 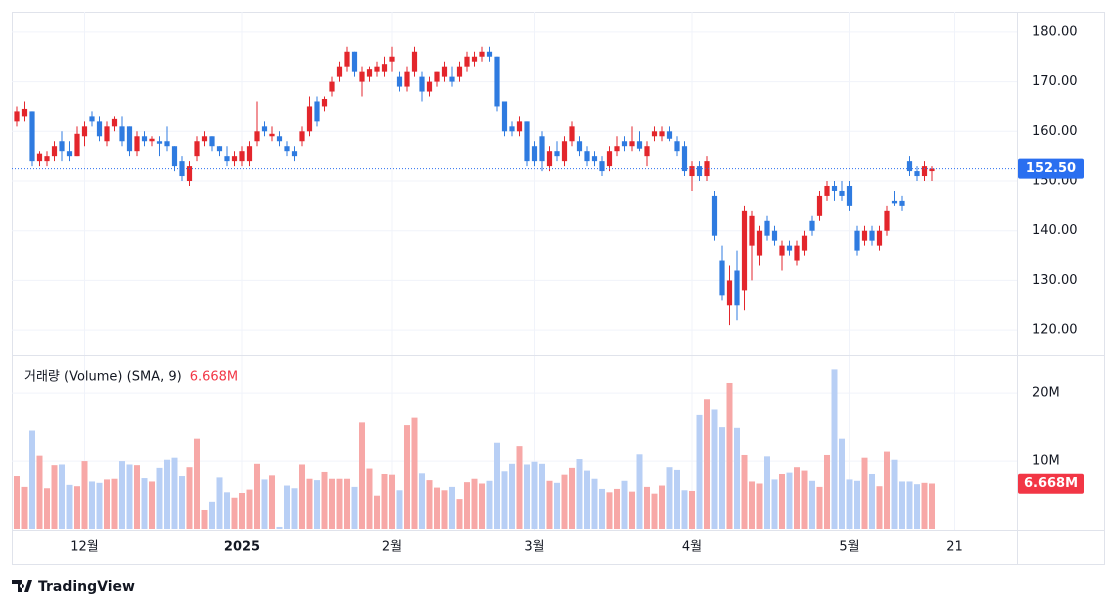 I want to click on x-tick-label: 2월, so click(x=392, y=547).